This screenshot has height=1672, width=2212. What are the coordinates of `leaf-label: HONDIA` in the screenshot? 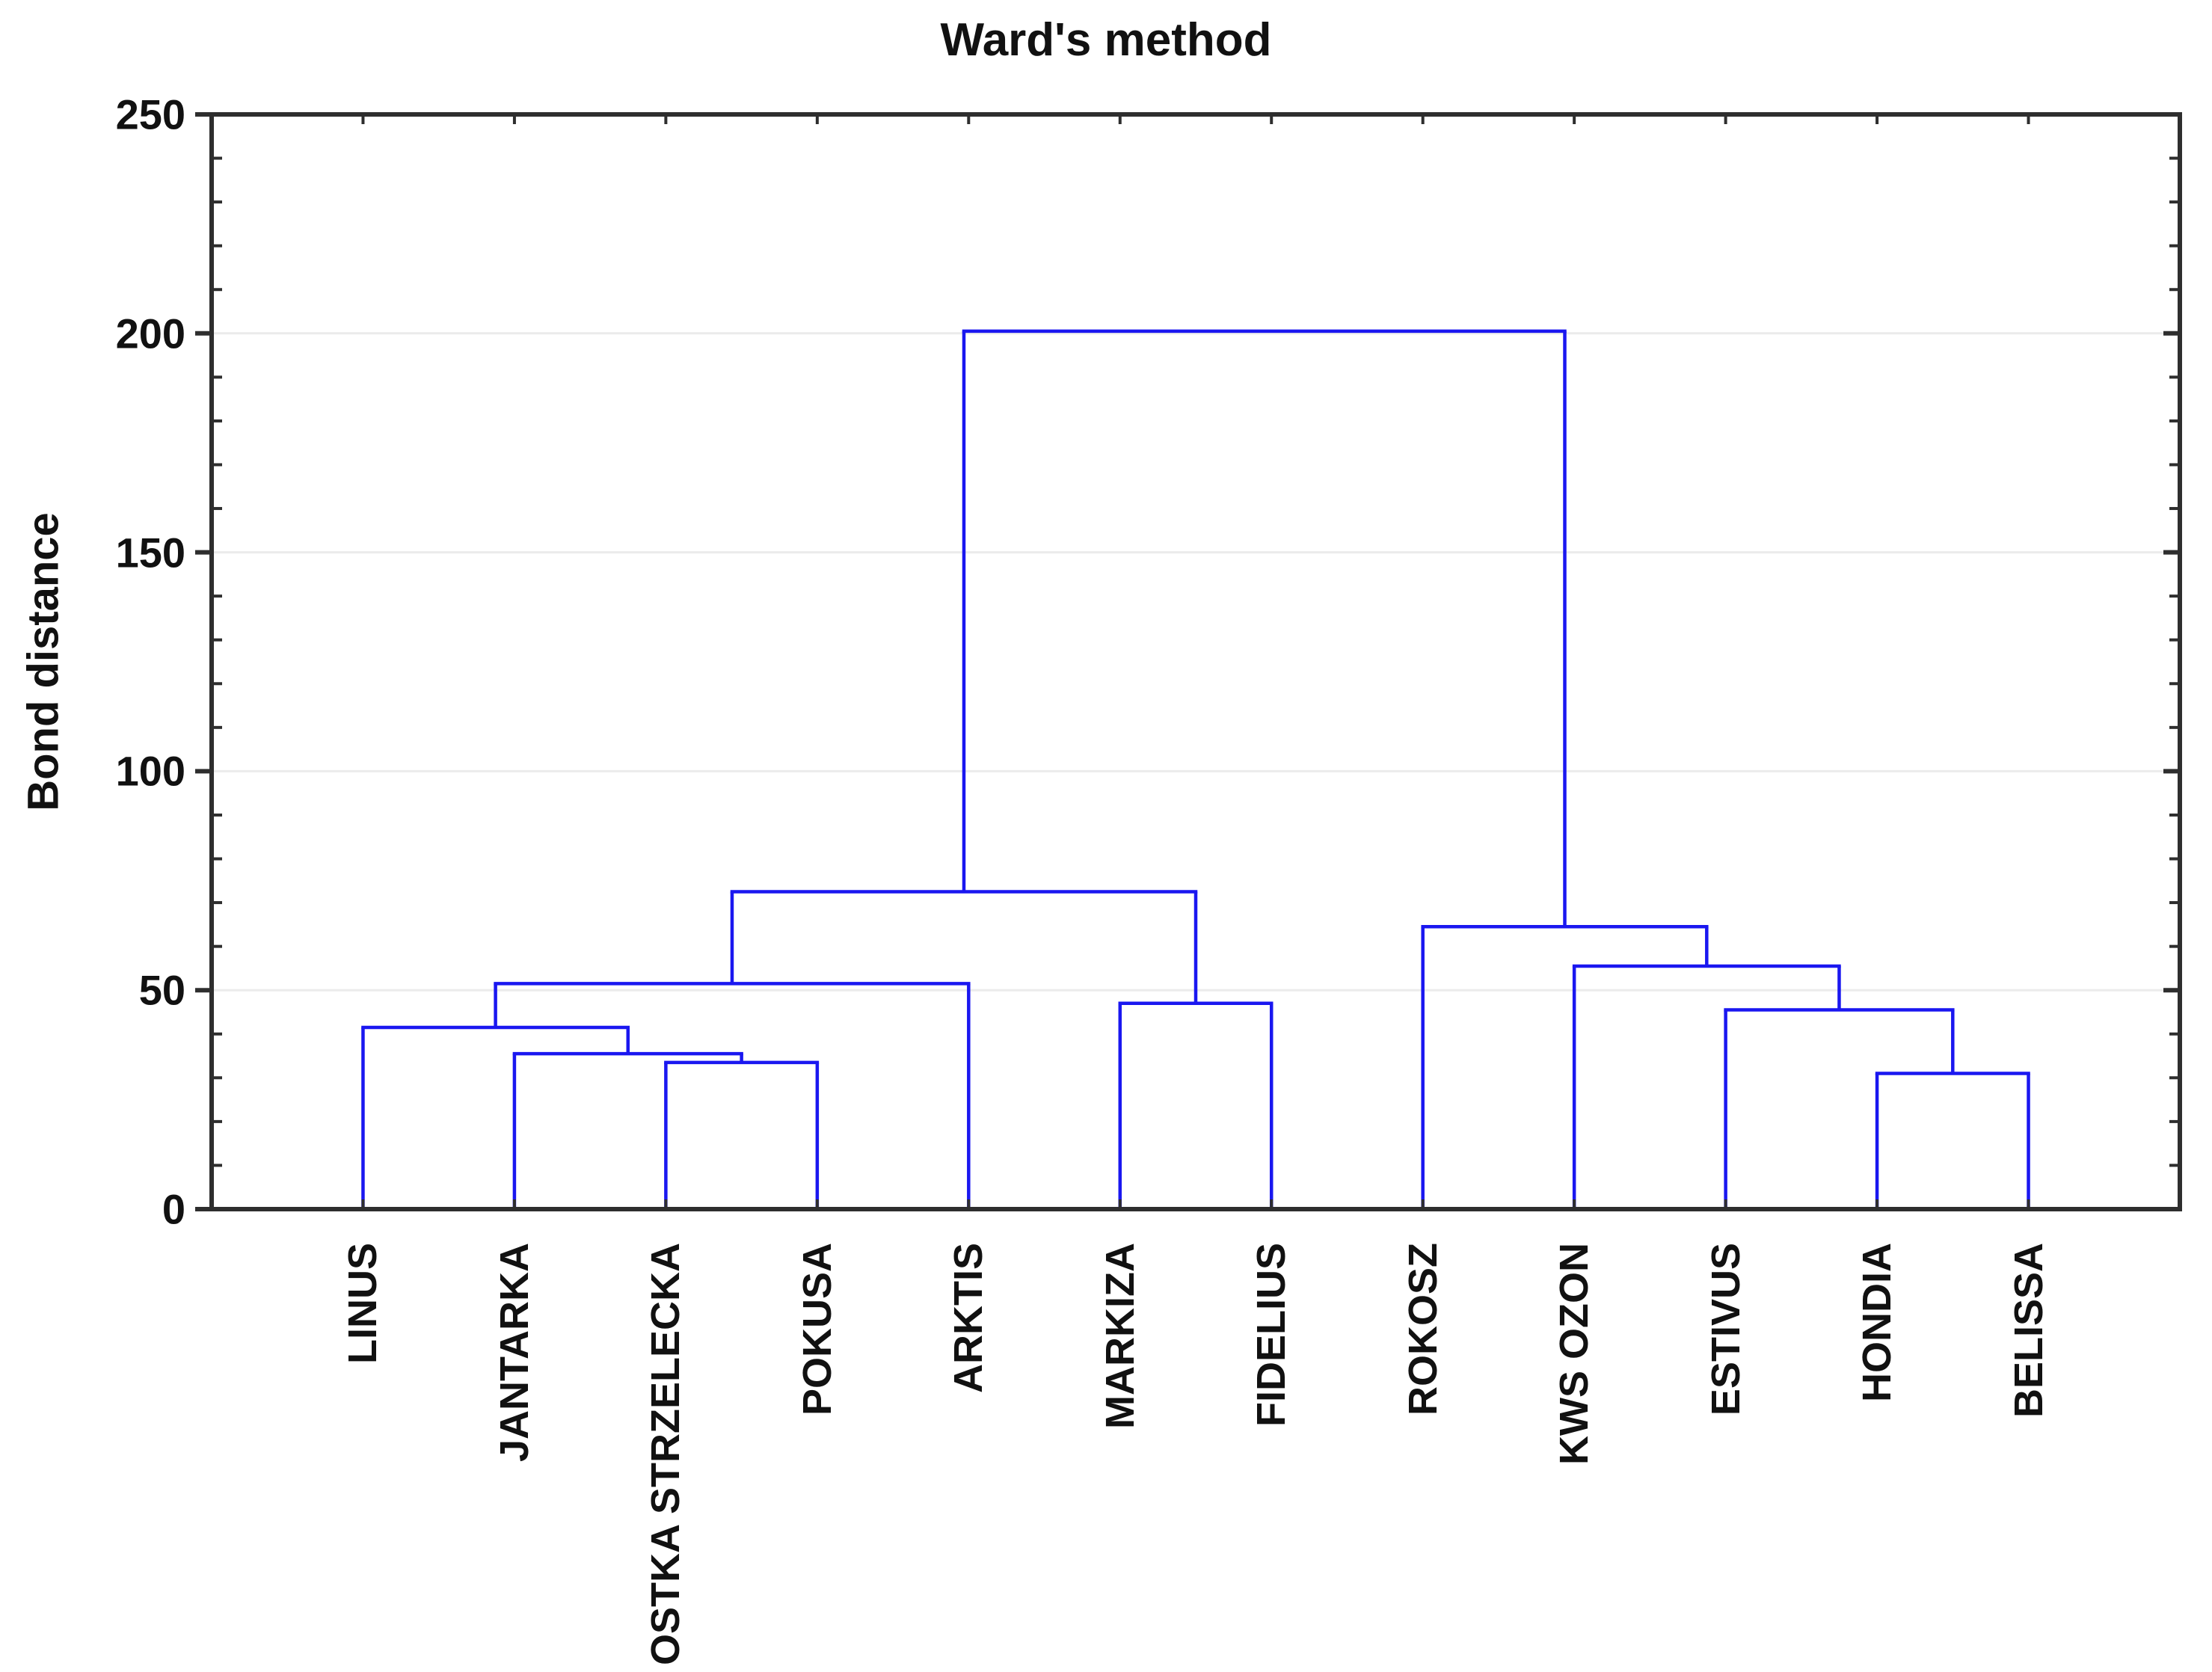 It's located at (1877, 1322).